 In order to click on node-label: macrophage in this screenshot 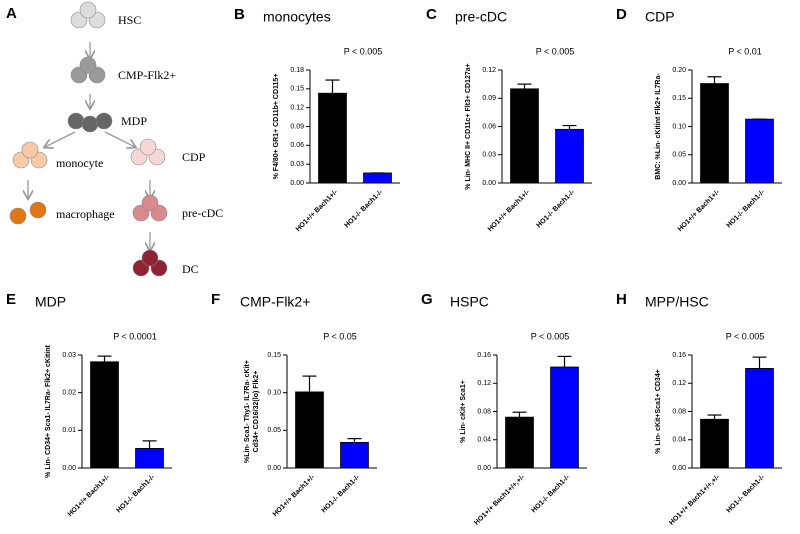, I will do `click(85, 214)`.